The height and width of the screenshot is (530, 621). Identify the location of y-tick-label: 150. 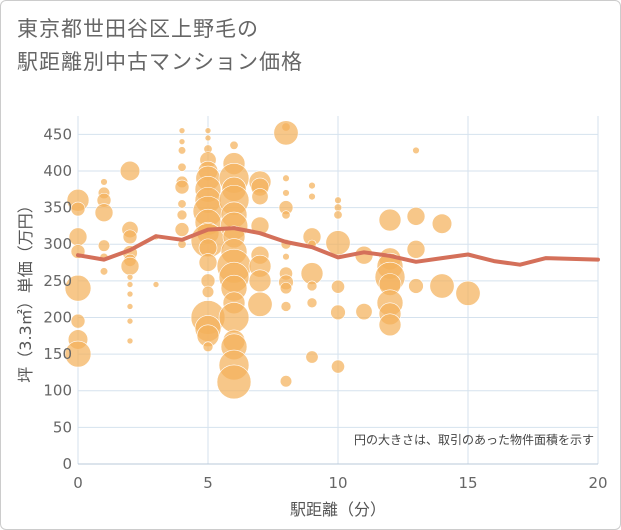
(57, 354).